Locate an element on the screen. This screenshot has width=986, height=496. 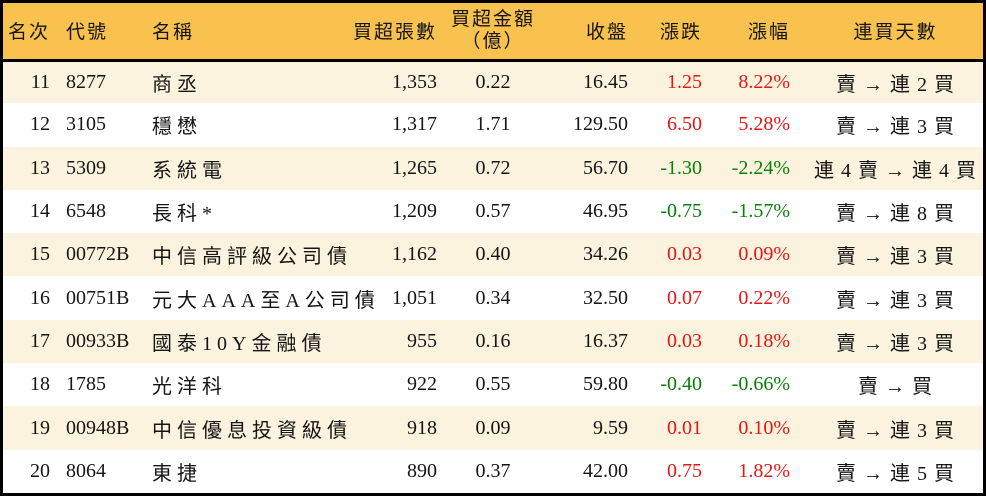
cell-name: 商丞 is located at coordinates (177, 84).